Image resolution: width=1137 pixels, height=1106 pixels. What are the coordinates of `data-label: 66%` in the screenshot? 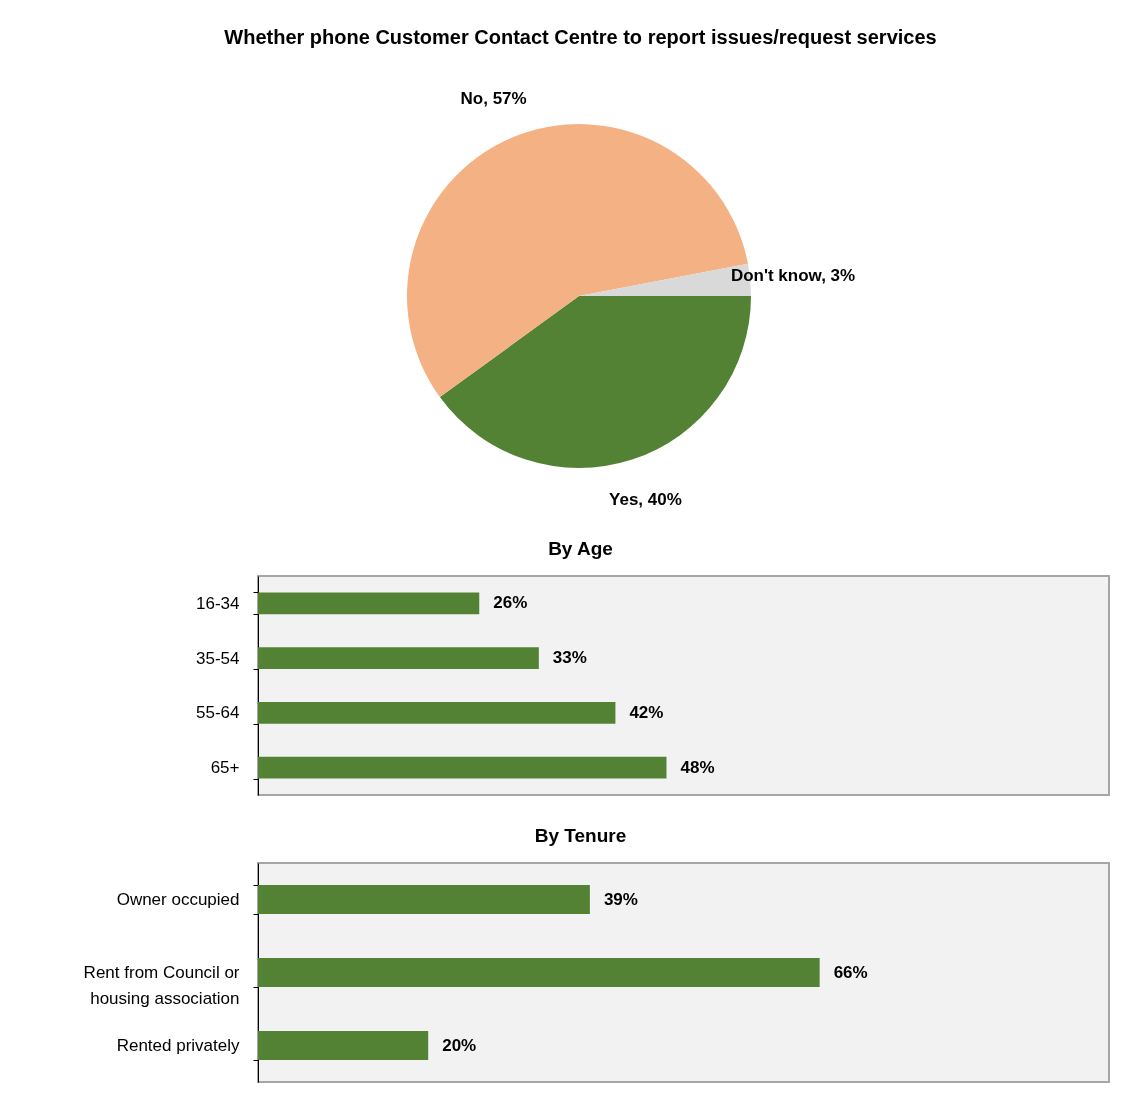 It's located at (850, 972).